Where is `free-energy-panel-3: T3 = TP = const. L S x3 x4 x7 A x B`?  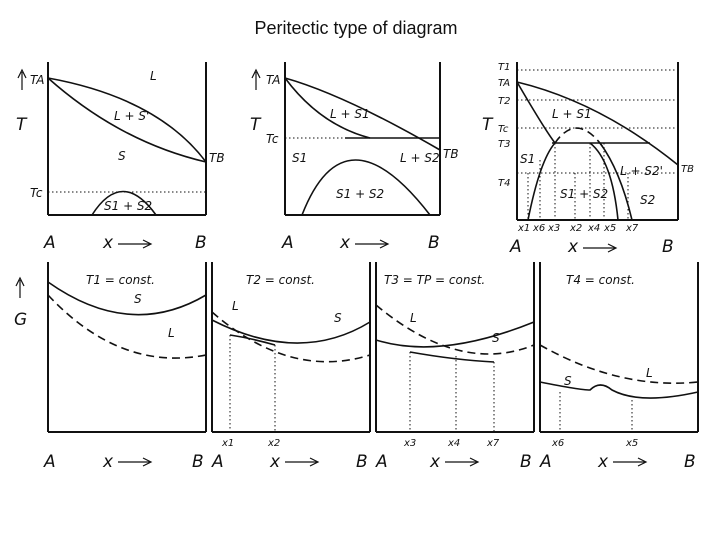
free-energy-panel-3: T3 = TP = const. L S x3 x4 x7 A x B is located at coordinates (455, 367).